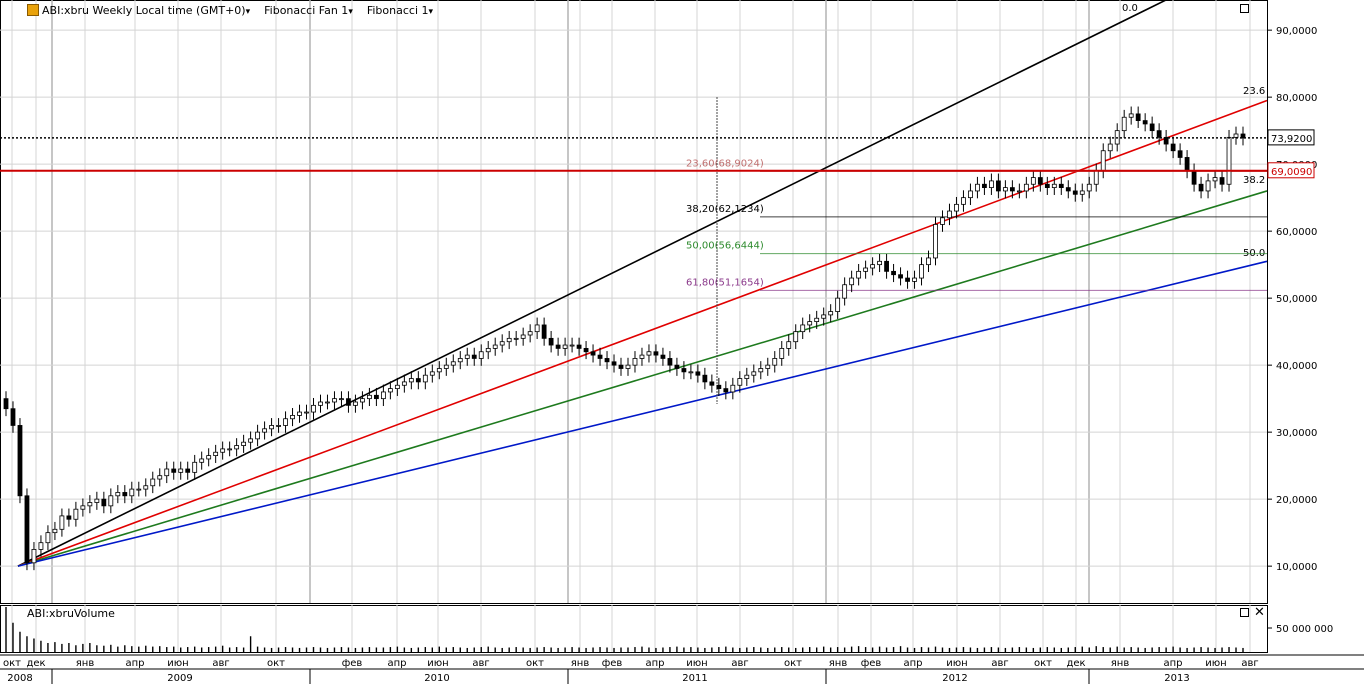  Describe the element at coordinates (1296, 98) in the screenshot. I see `y-tick-label: 80,0000` at that location.